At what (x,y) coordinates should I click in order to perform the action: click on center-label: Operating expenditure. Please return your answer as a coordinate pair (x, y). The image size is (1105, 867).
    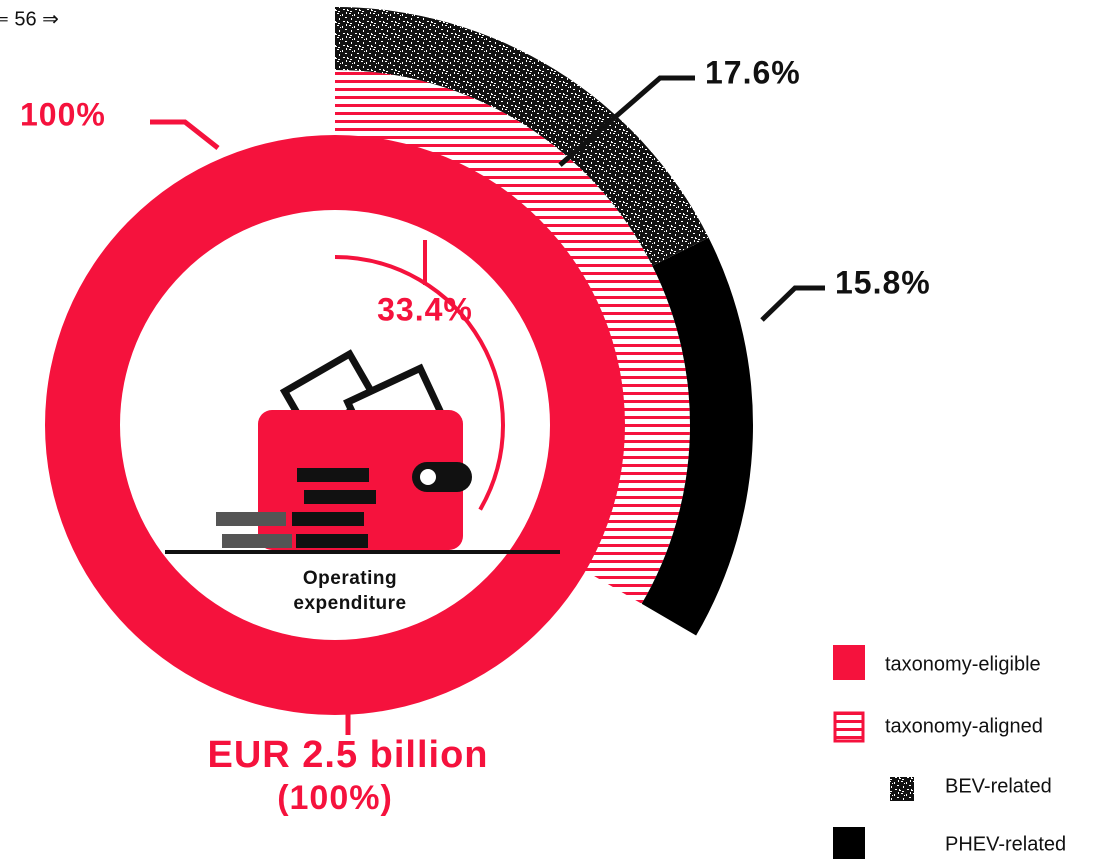
    Looking at the image, I should click on (350, 591).